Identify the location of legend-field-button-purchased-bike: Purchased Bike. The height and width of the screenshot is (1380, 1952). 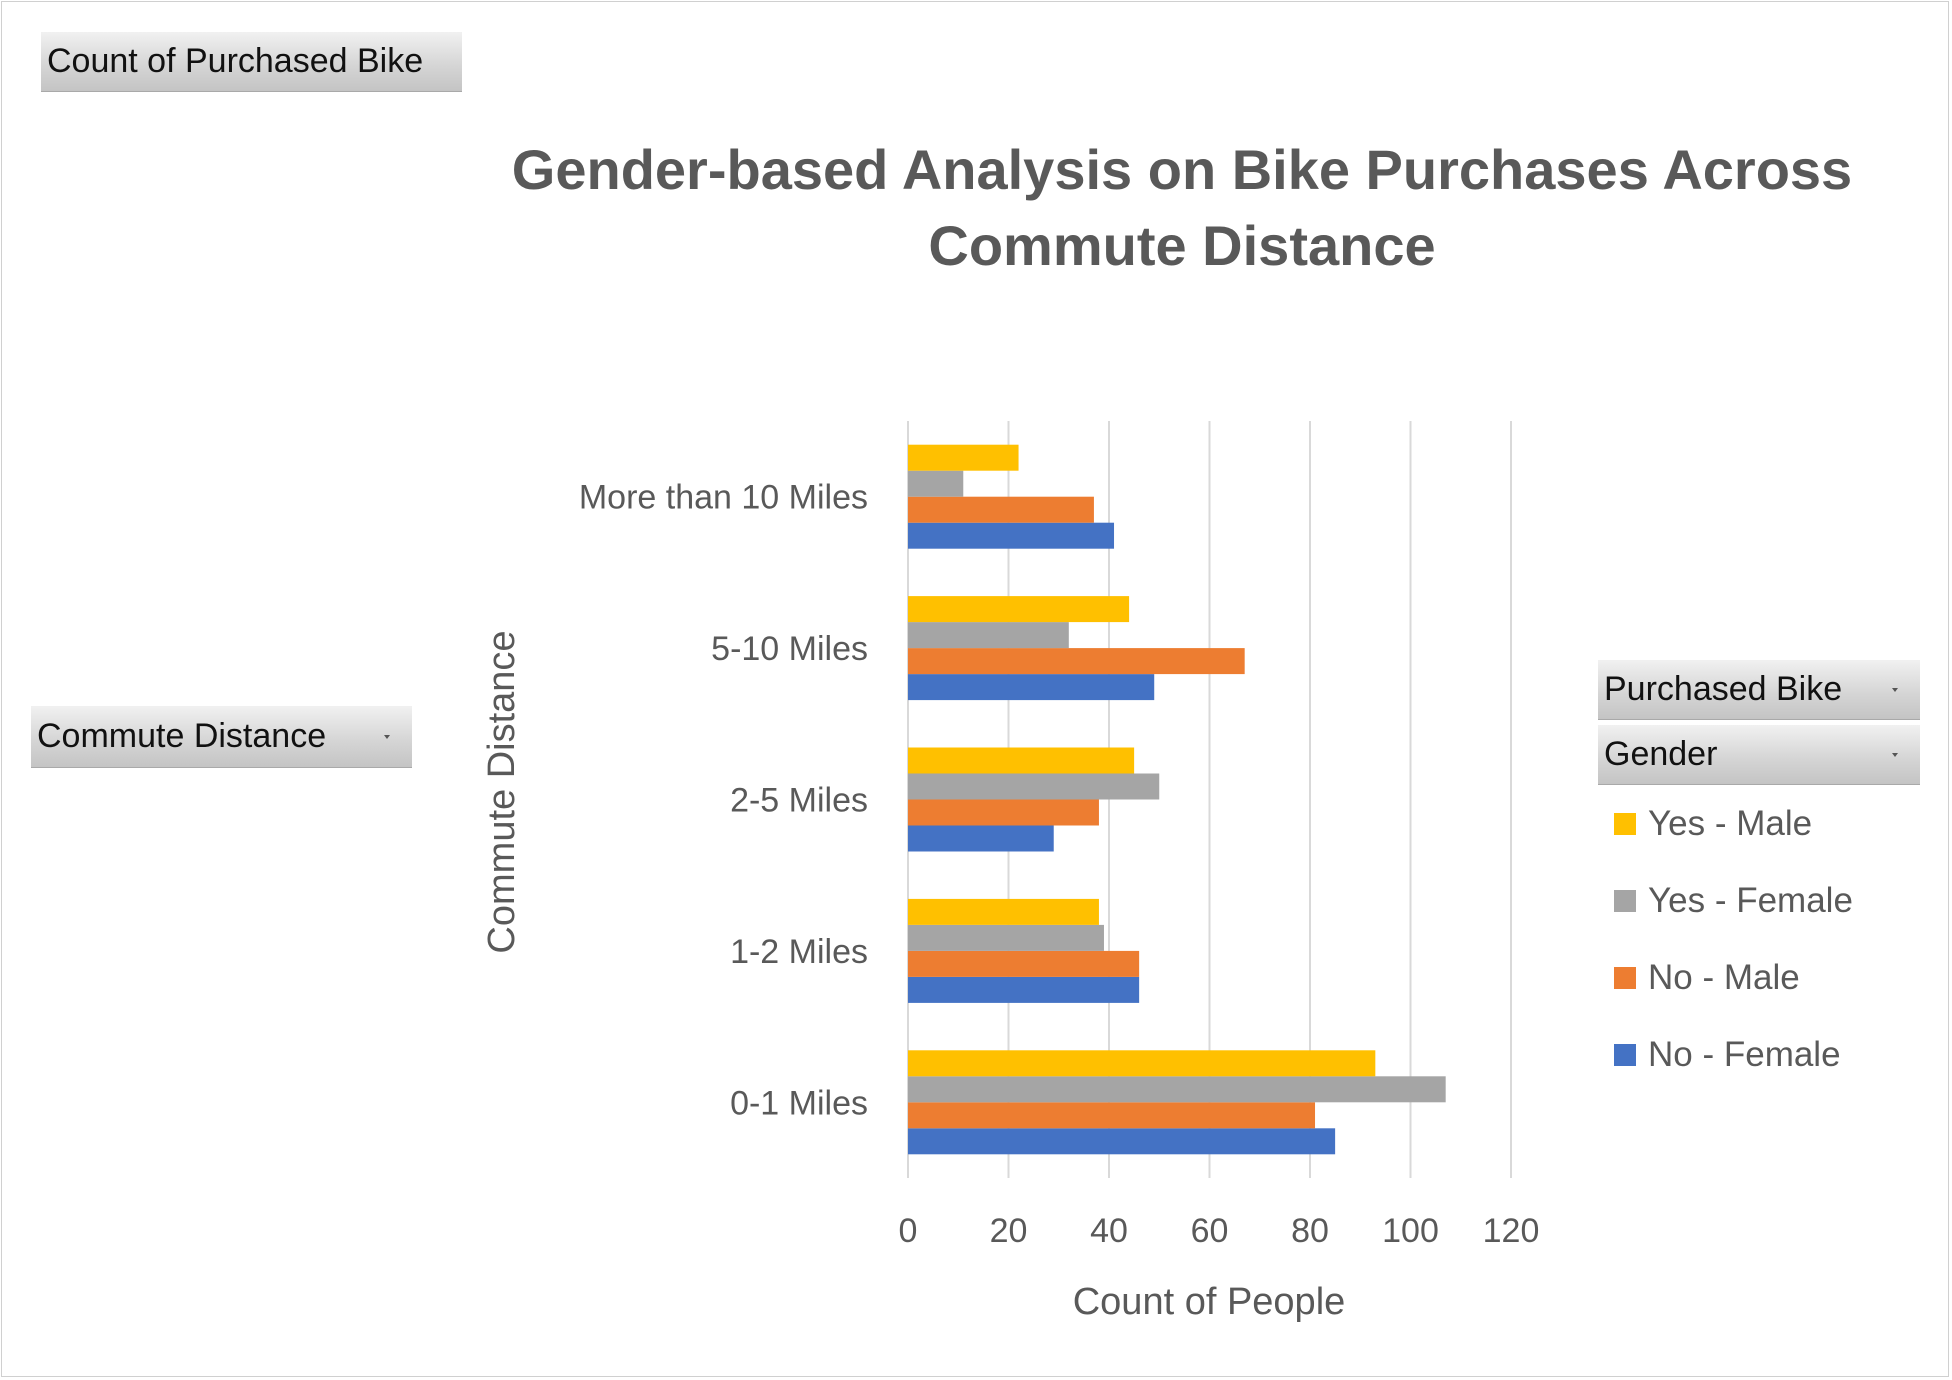
(1759, 690).